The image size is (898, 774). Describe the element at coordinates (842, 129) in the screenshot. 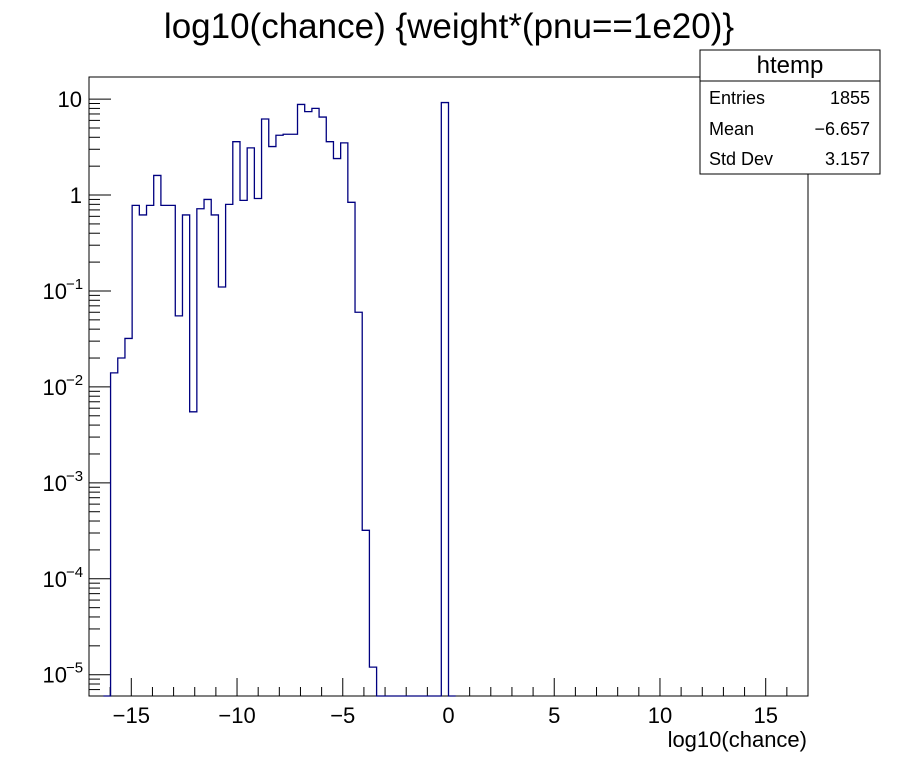

I see `stats-mean-value: −6.657` at that location.